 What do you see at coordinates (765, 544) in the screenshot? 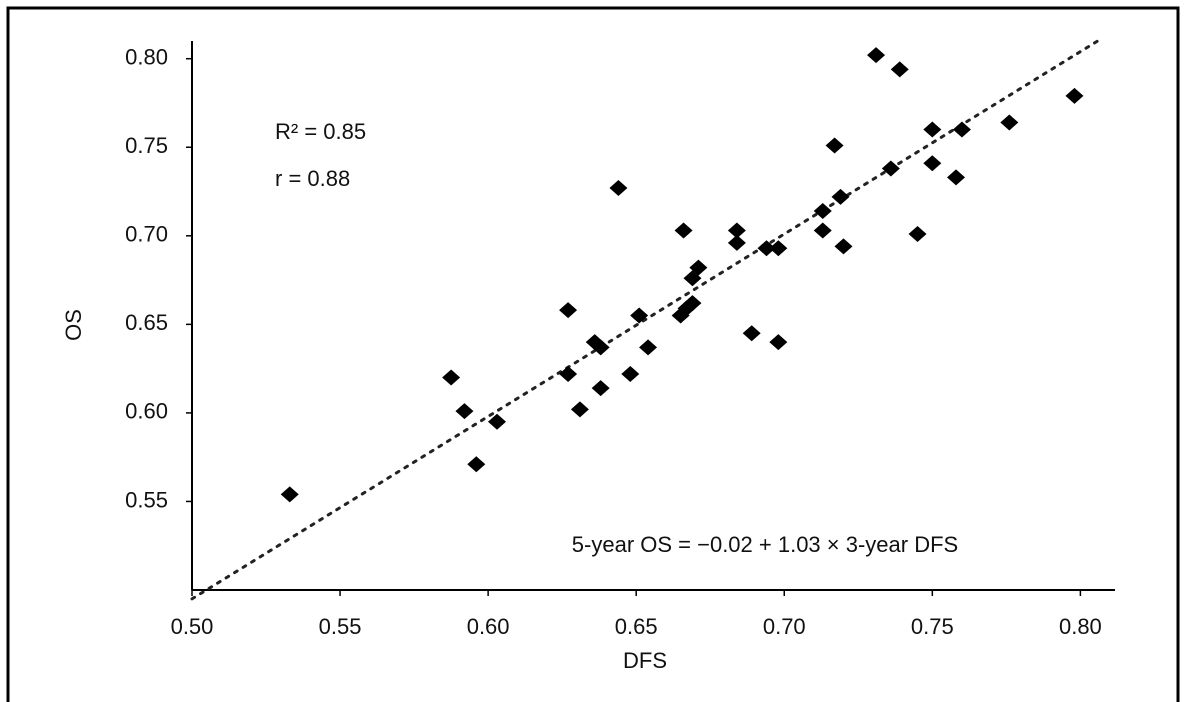
I see `annotation: 5-year OS = −0.02 + 1.03 × 3-year DFS` at bounding box center [765, 544].